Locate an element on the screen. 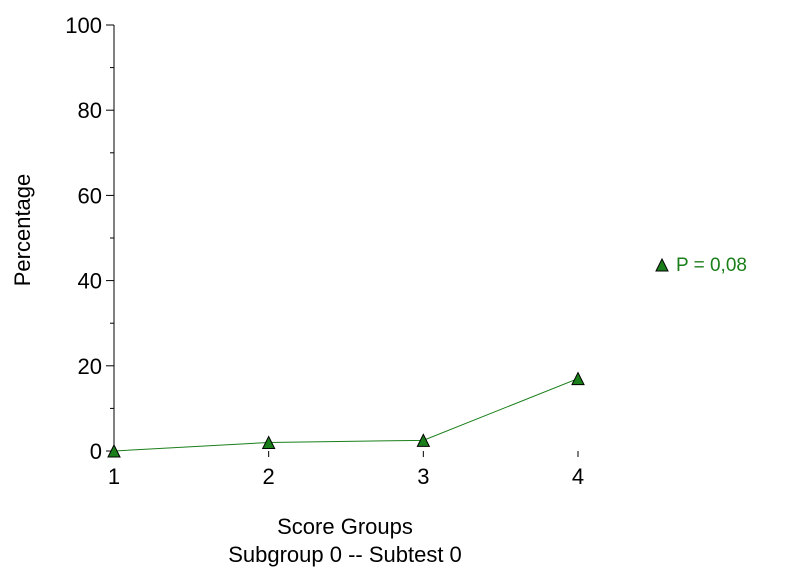  y-tick-label: 100 is located at coordinates (83, 25).